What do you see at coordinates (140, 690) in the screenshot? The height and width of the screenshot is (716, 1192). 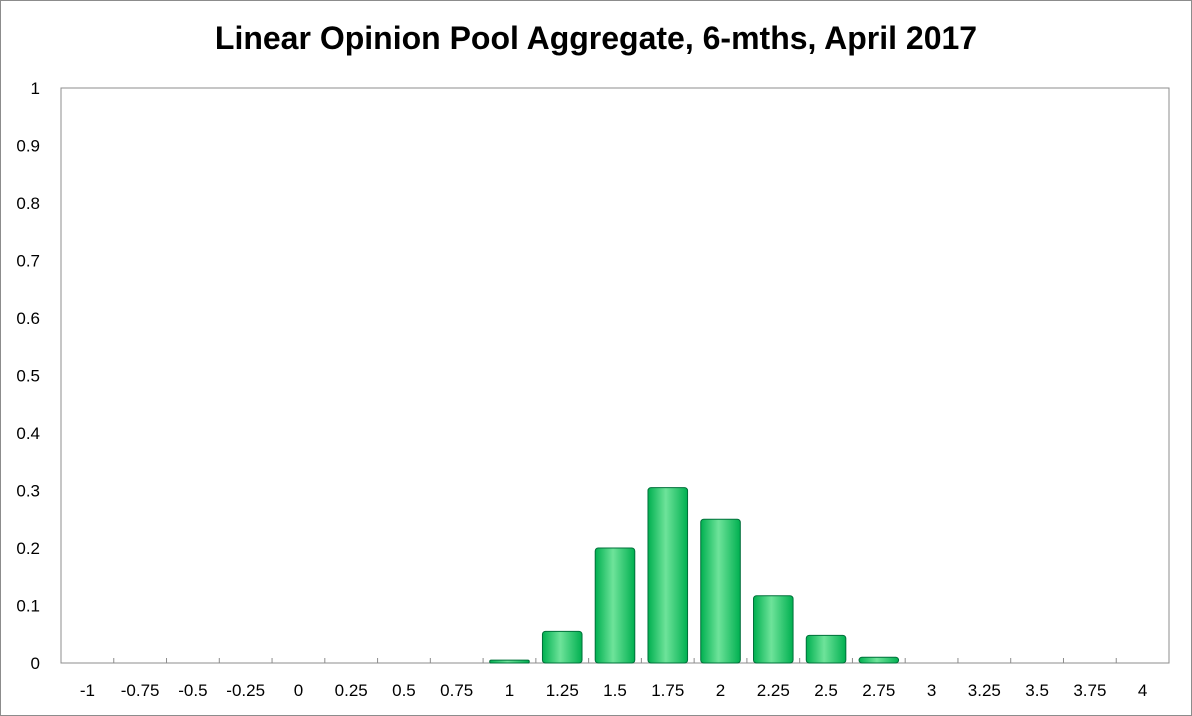 I see `x-tick-label: -0.75` at bounding box center [140, 690].